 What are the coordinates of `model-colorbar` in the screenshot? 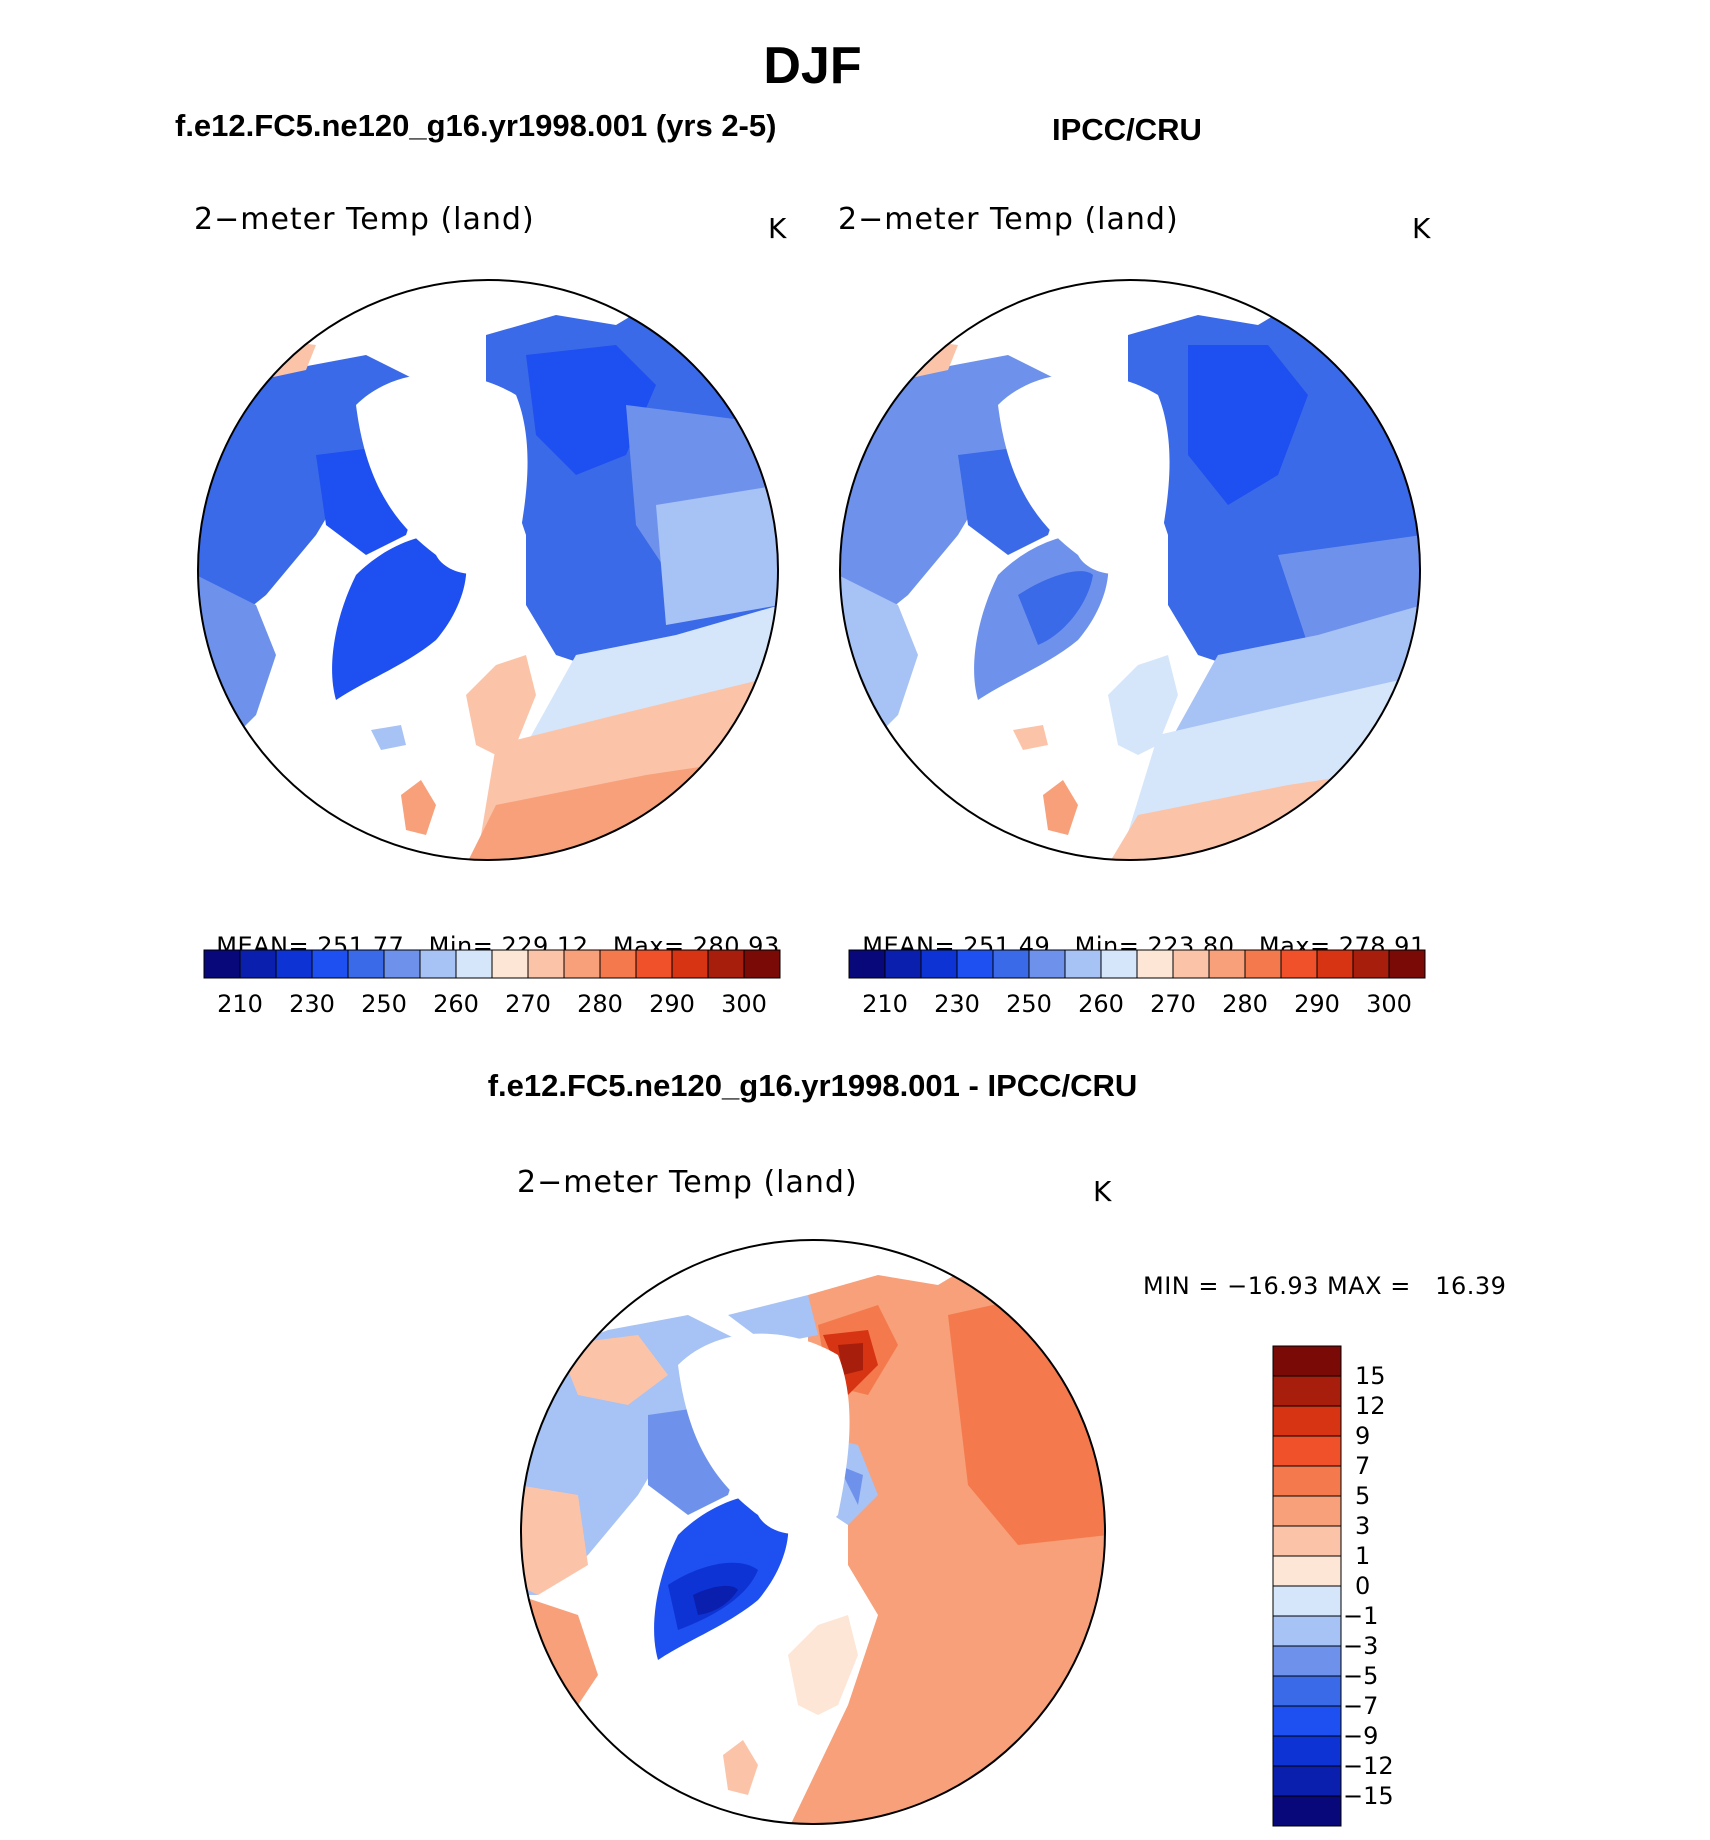 It's located at (492, 964).